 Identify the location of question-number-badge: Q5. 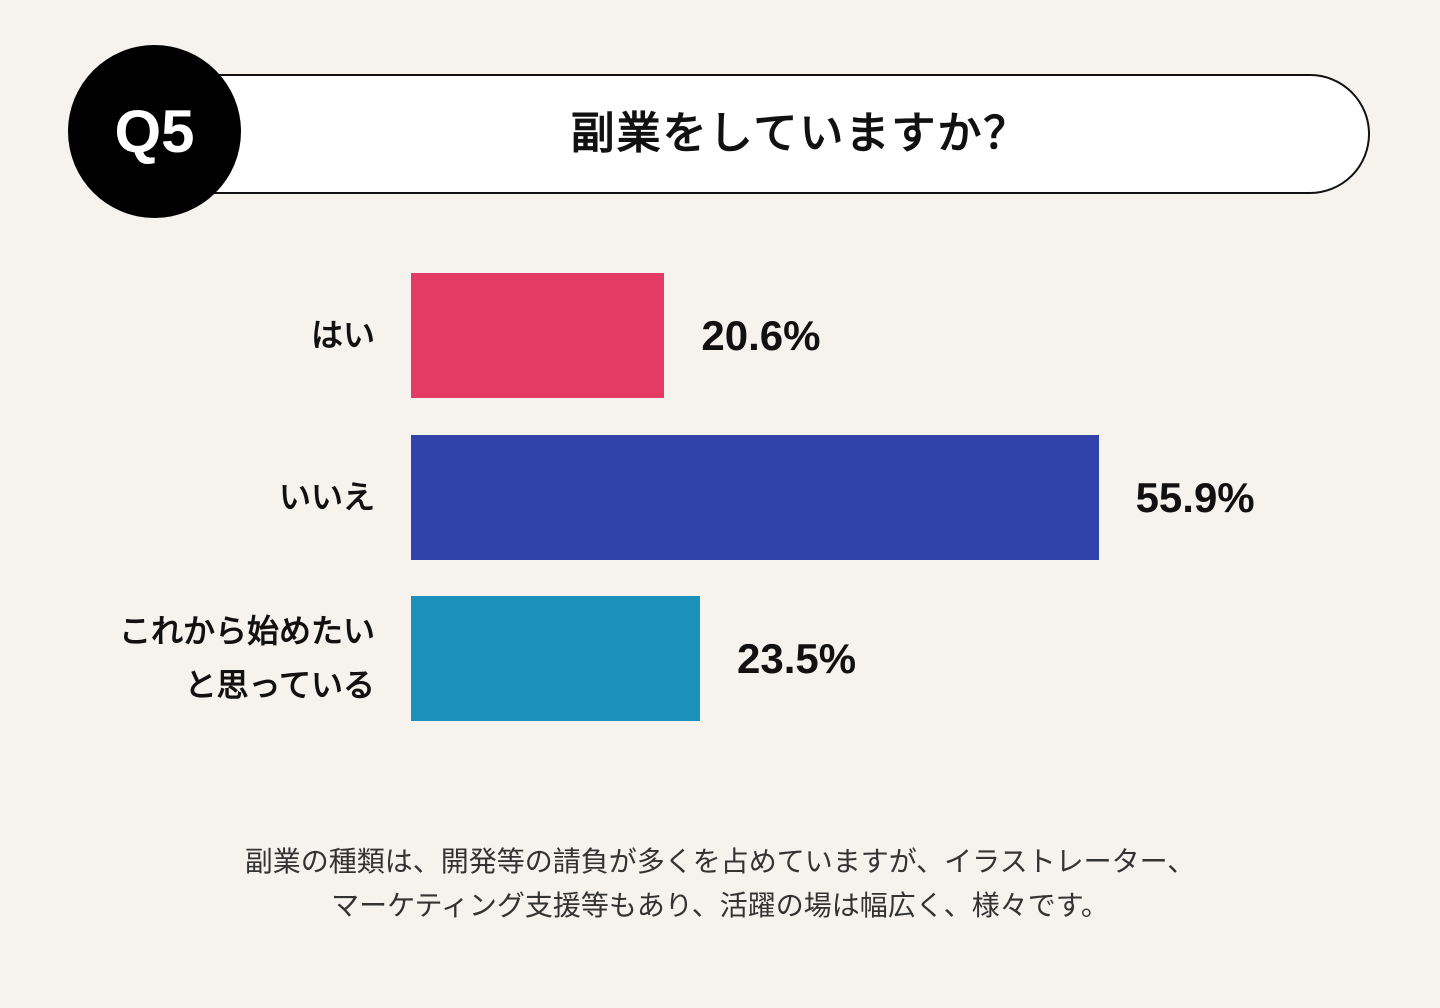
(154, 131).